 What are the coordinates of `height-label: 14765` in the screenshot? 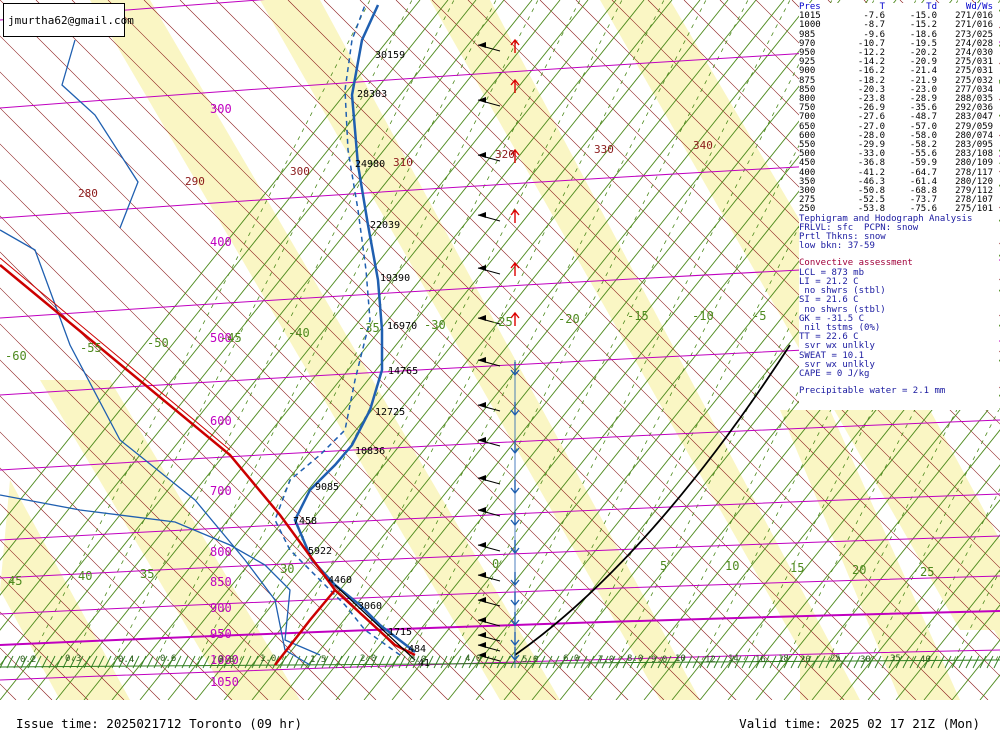 It's located at (403, 371).